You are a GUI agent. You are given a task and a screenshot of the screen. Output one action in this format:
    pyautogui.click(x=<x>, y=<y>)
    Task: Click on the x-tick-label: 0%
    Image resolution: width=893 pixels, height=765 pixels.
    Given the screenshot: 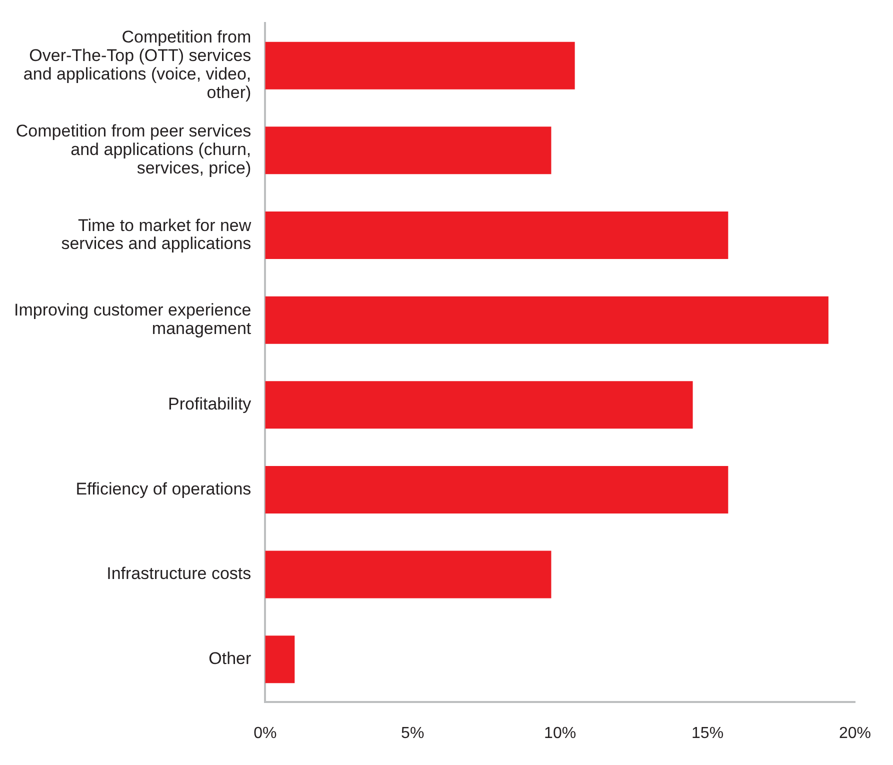 What is the action you would take?
    pyautogui.click(x=265, y=733)
    